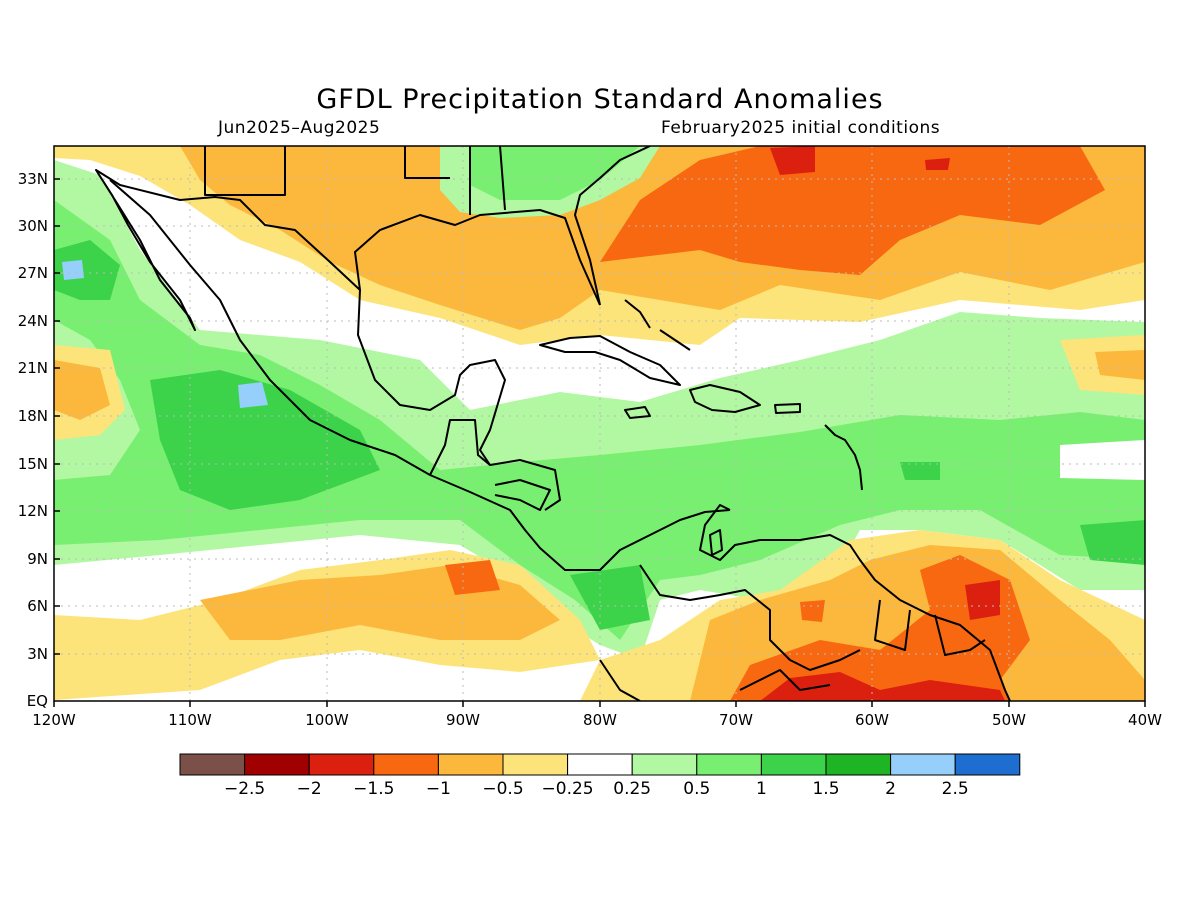 This screenshot has height=900, width=1200. I want to click on legend-label: 1, so click(761, 789).